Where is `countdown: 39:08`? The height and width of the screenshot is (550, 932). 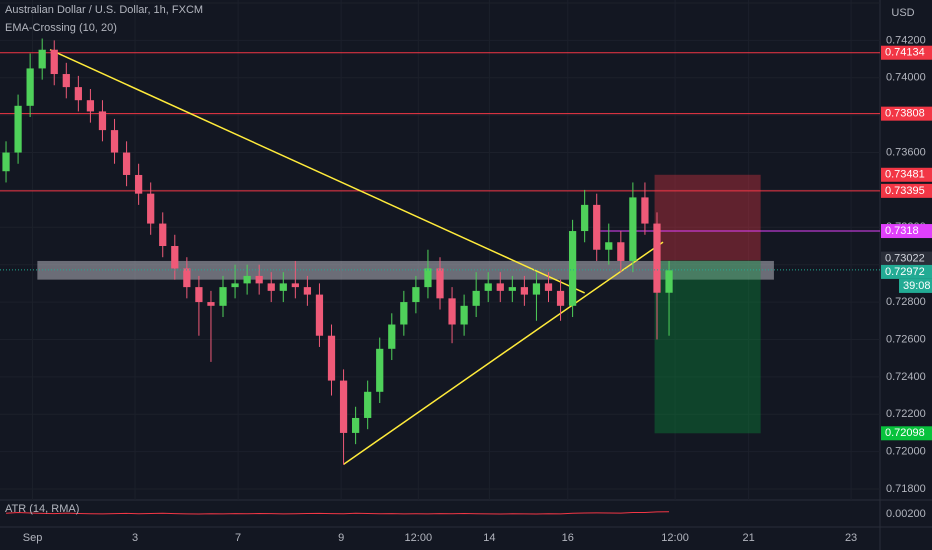 countdown: 39:08 is located at coordinates (917, 286).